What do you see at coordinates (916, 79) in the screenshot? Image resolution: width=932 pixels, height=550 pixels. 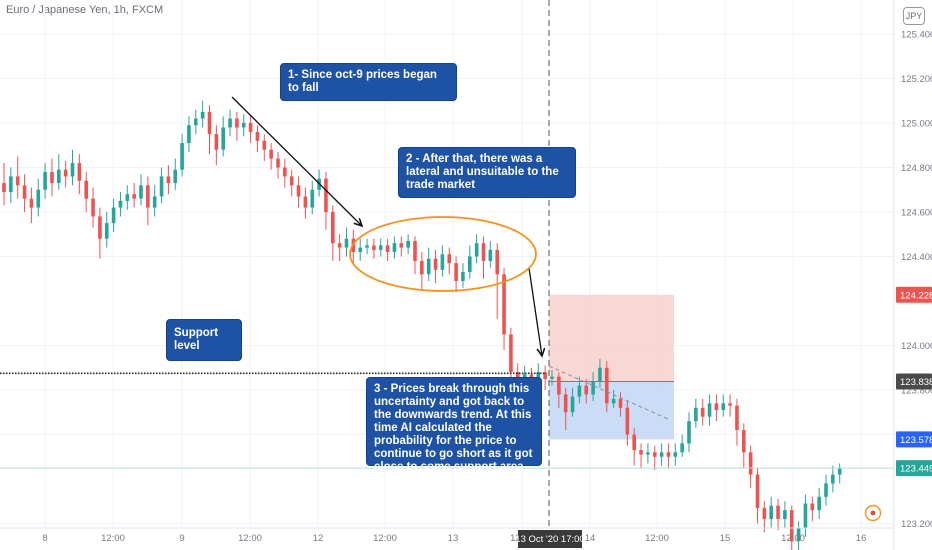 I see `y-tick-label: 125.200` at bounding box center [916, 79].